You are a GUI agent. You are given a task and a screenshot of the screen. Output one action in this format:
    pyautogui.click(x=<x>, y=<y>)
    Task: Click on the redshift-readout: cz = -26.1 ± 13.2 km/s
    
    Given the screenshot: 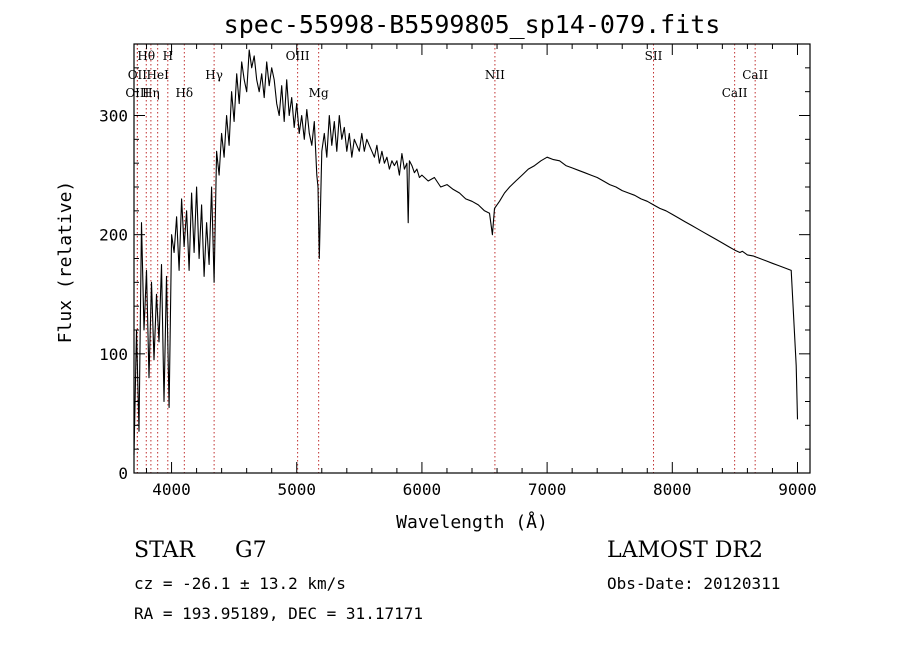 What is the action you would take?
    pyautogui.click(x=240, y=583)
    